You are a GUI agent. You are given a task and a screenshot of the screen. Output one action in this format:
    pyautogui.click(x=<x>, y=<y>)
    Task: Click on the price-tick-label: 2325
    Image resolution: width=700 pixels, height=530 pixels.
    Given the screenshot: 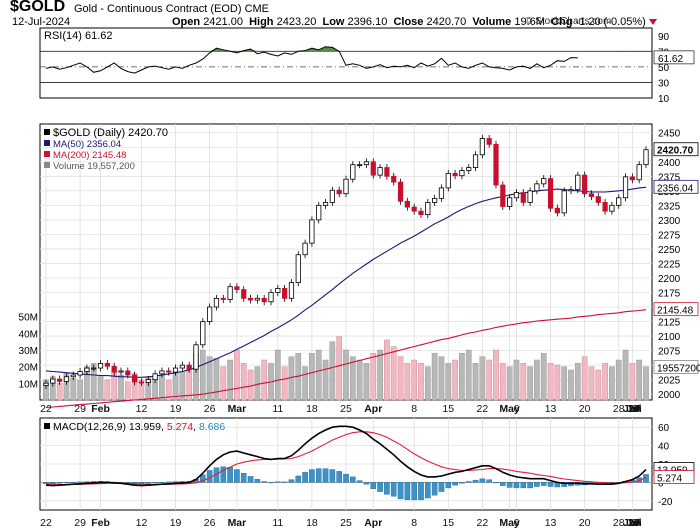 What is the action you would take?
    pyautogui.click(x=669, y=206)
    